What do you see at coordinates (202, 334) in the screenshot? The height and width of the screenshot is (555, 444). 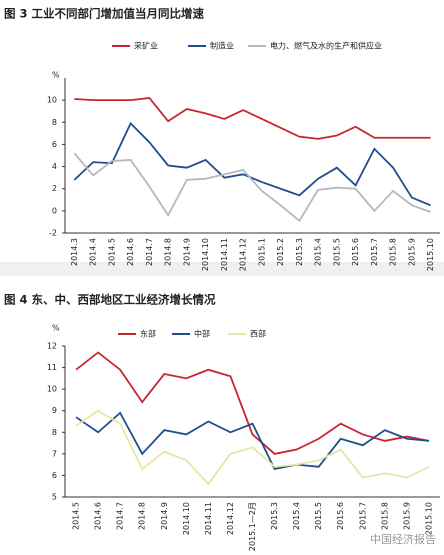 I see `legend-label: 中部` at bounding box center [202, 334].